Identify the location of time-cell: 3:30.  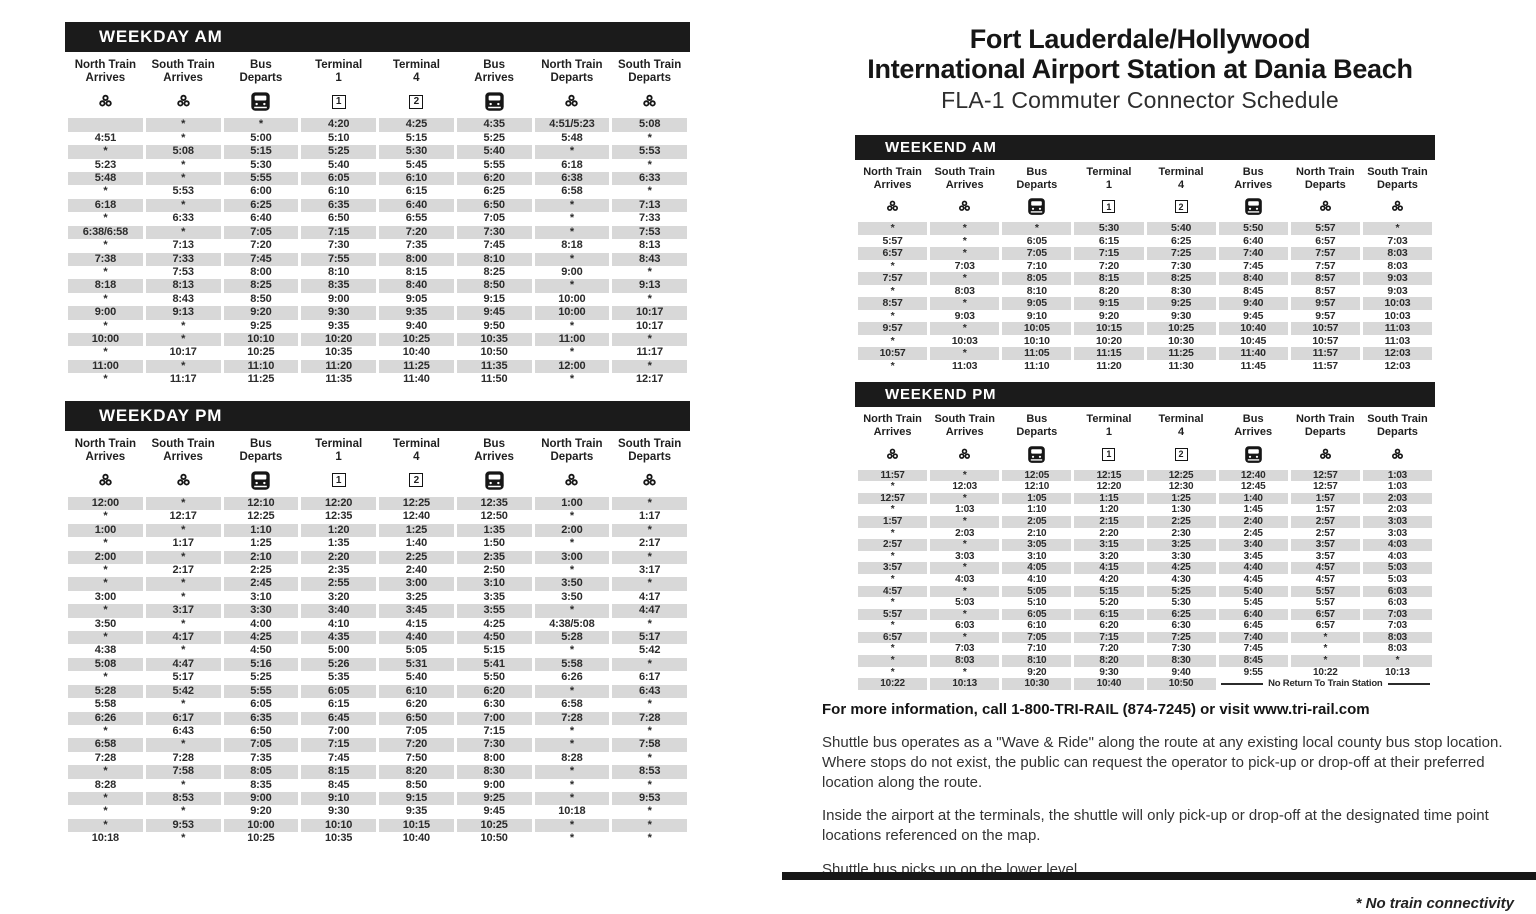
(261, 611).